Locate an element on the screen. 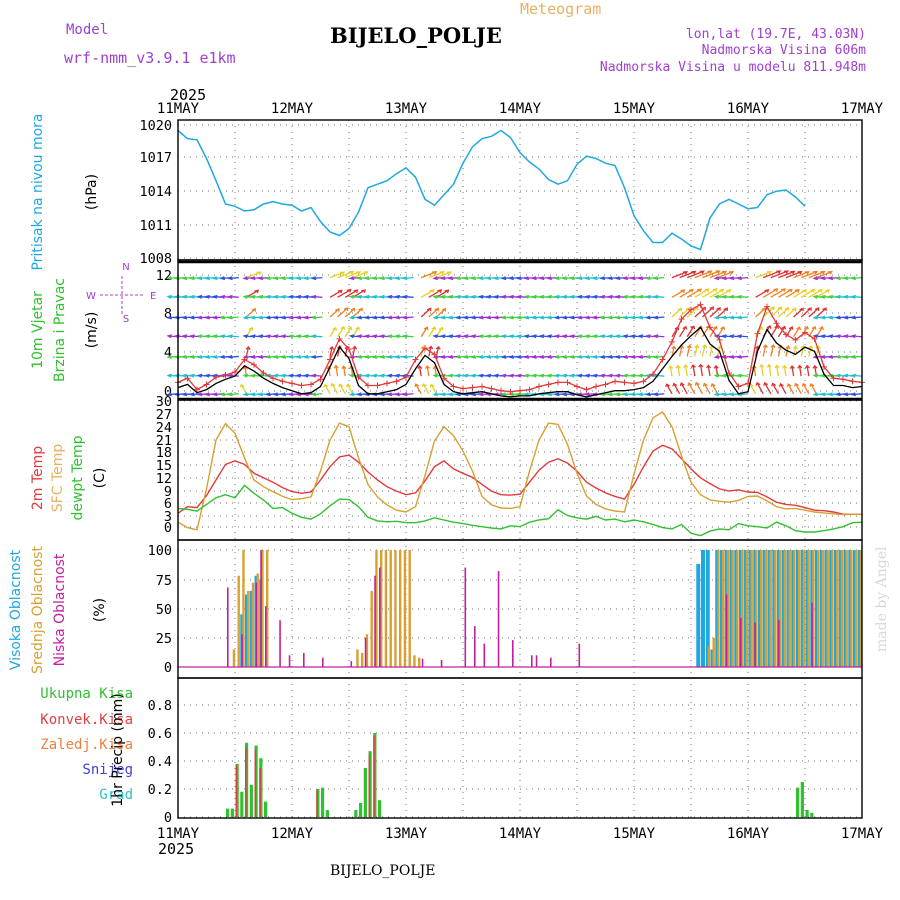  watermark: made by Angel is located at coordinates (882, 599).